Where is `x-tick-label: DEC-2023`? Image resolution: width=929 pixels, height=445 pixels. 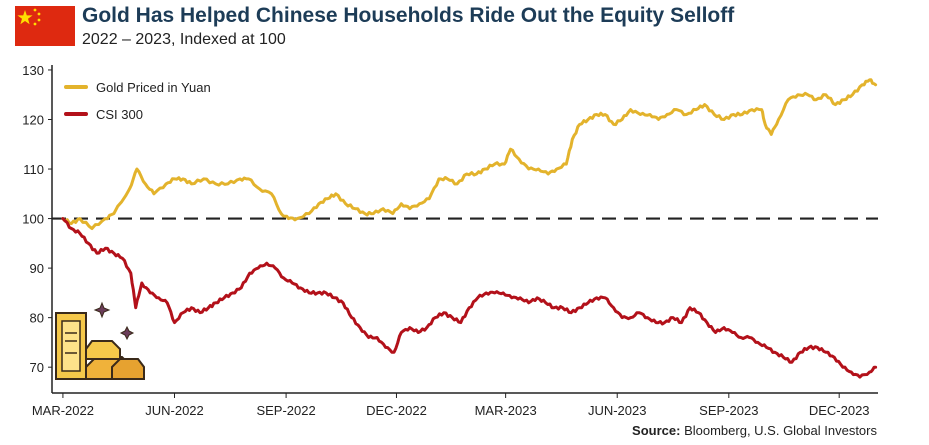
x-tick-label: DEC-2023 is located at coordinates (839, 410).